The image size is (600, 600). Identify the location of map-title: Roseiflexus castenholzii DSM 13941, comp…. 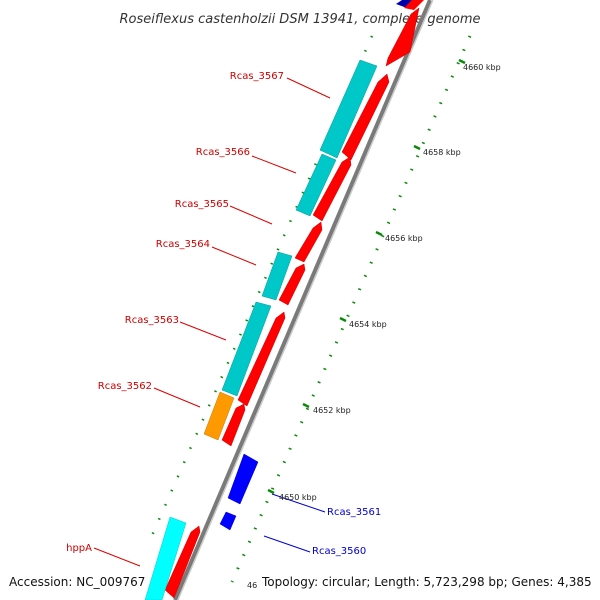
(300, 19).